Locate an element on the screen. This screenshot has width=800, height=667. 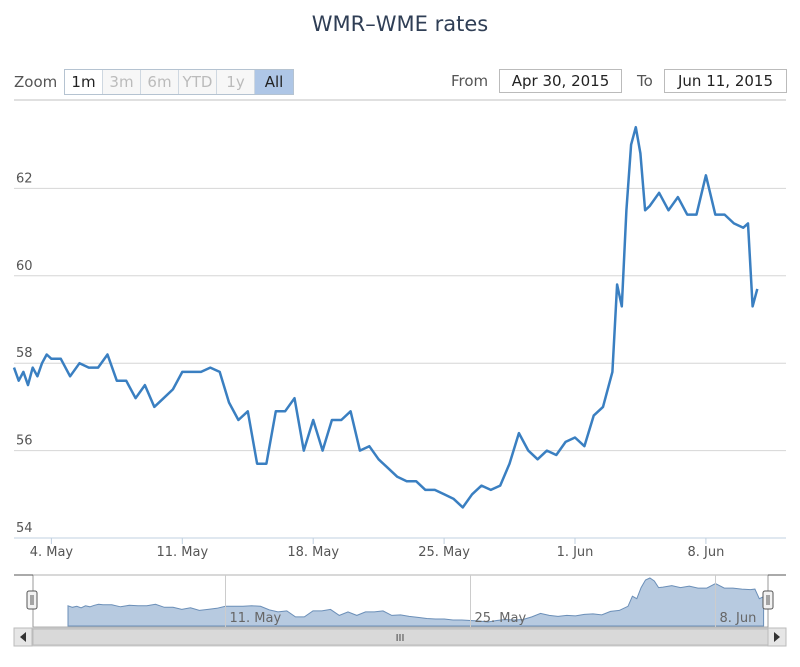
scrollbar: III is located at coordinates (400, 637).